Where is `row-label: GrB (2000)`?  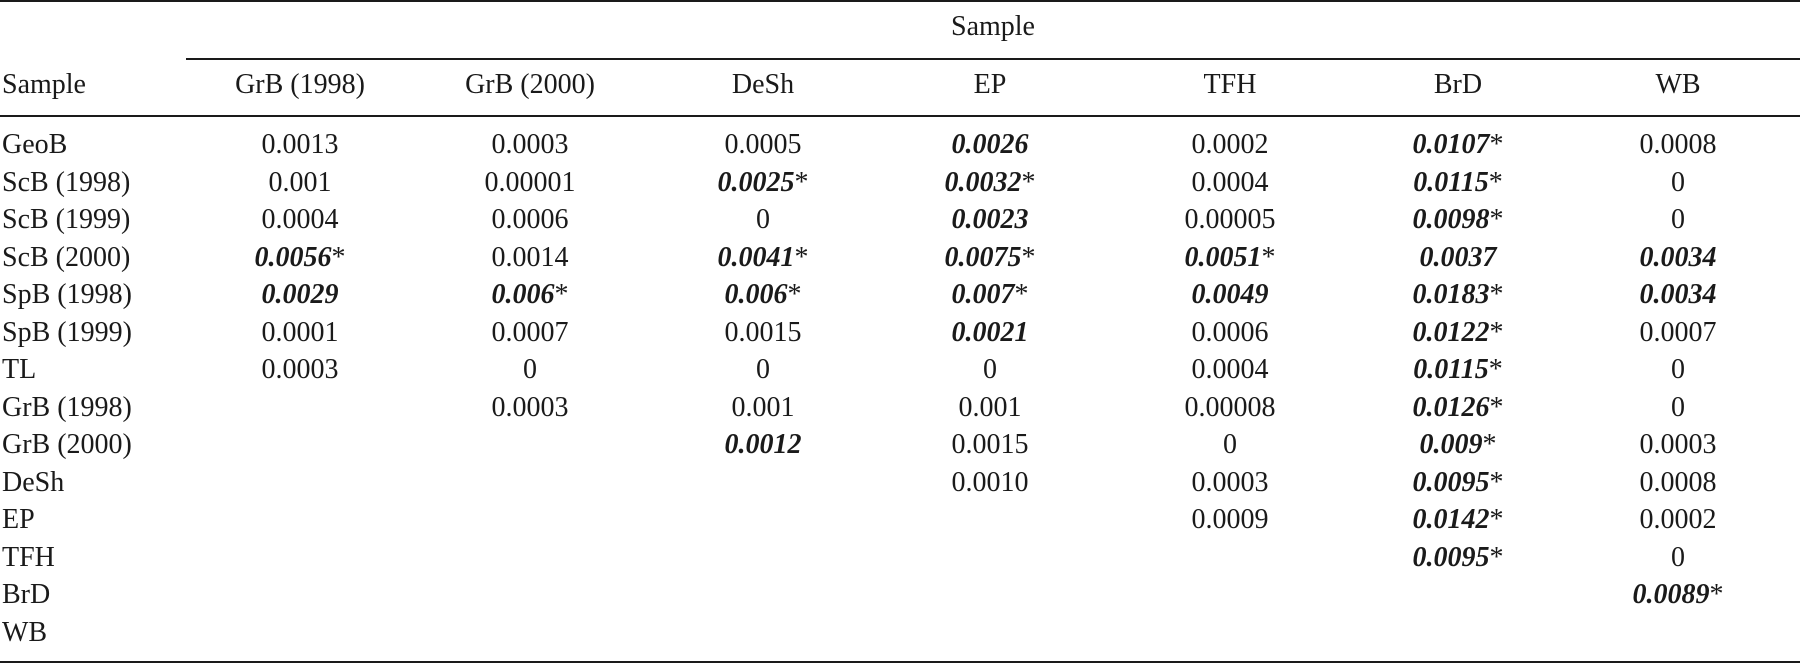 row-label: GrB (2000) is located at coordinates (67, 444).